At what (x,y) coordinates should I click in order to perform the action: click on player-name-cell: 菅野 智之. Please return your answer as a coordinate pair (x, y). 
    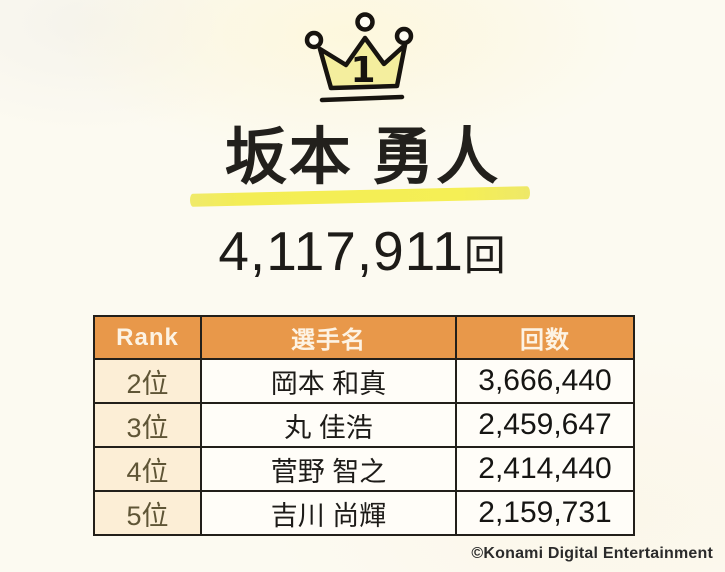
    Looking at the image, I should click on (328, 469).